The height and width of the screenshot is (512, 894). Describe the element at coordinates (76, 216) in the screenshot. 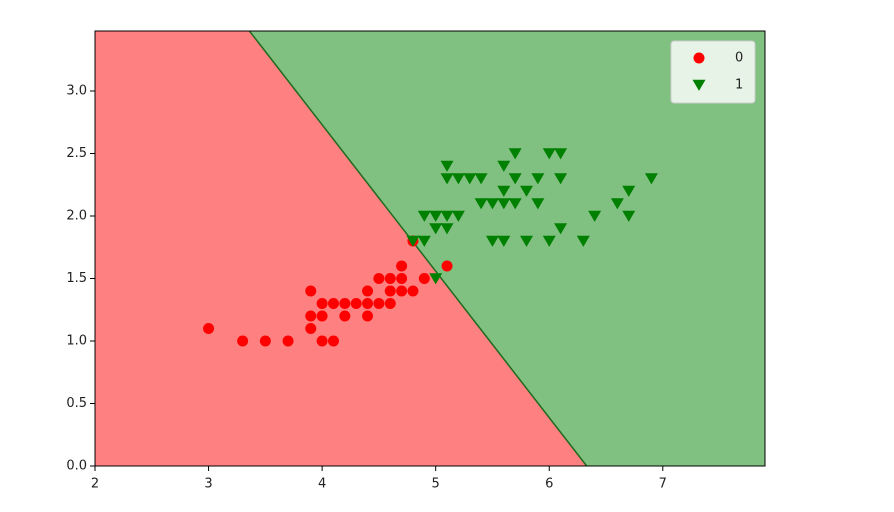

I see `y-tick-label: 2.0` at that location.